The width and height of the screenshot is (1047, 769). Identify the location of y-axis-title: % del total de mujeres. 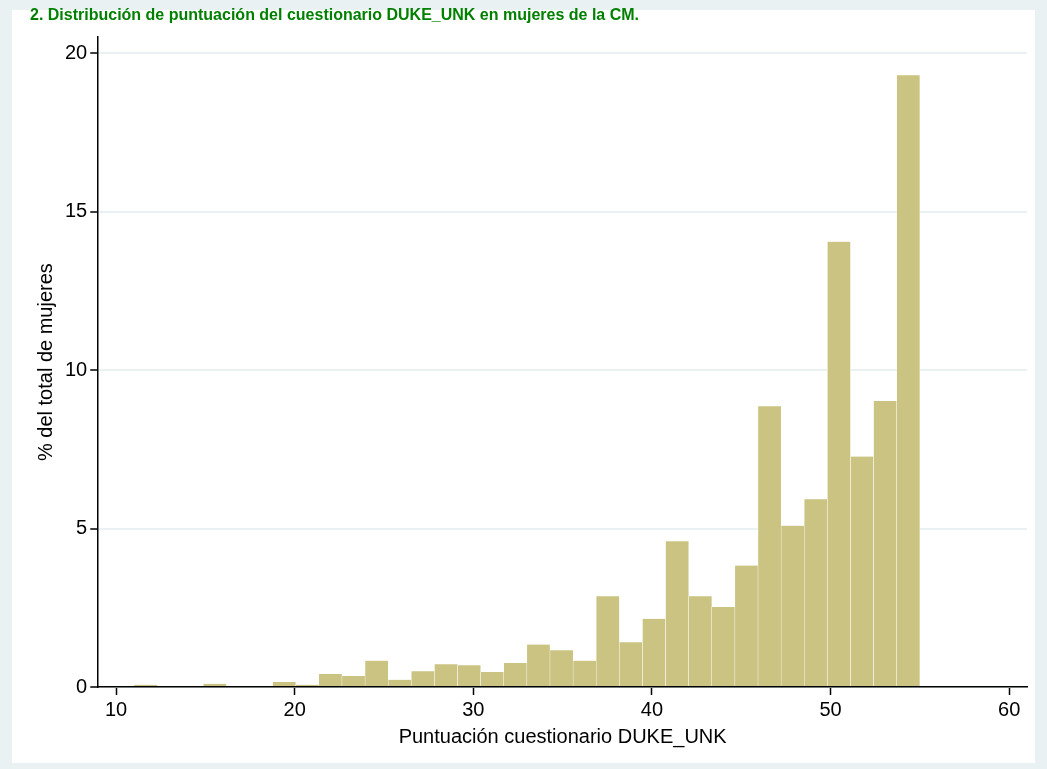
(44, 362).